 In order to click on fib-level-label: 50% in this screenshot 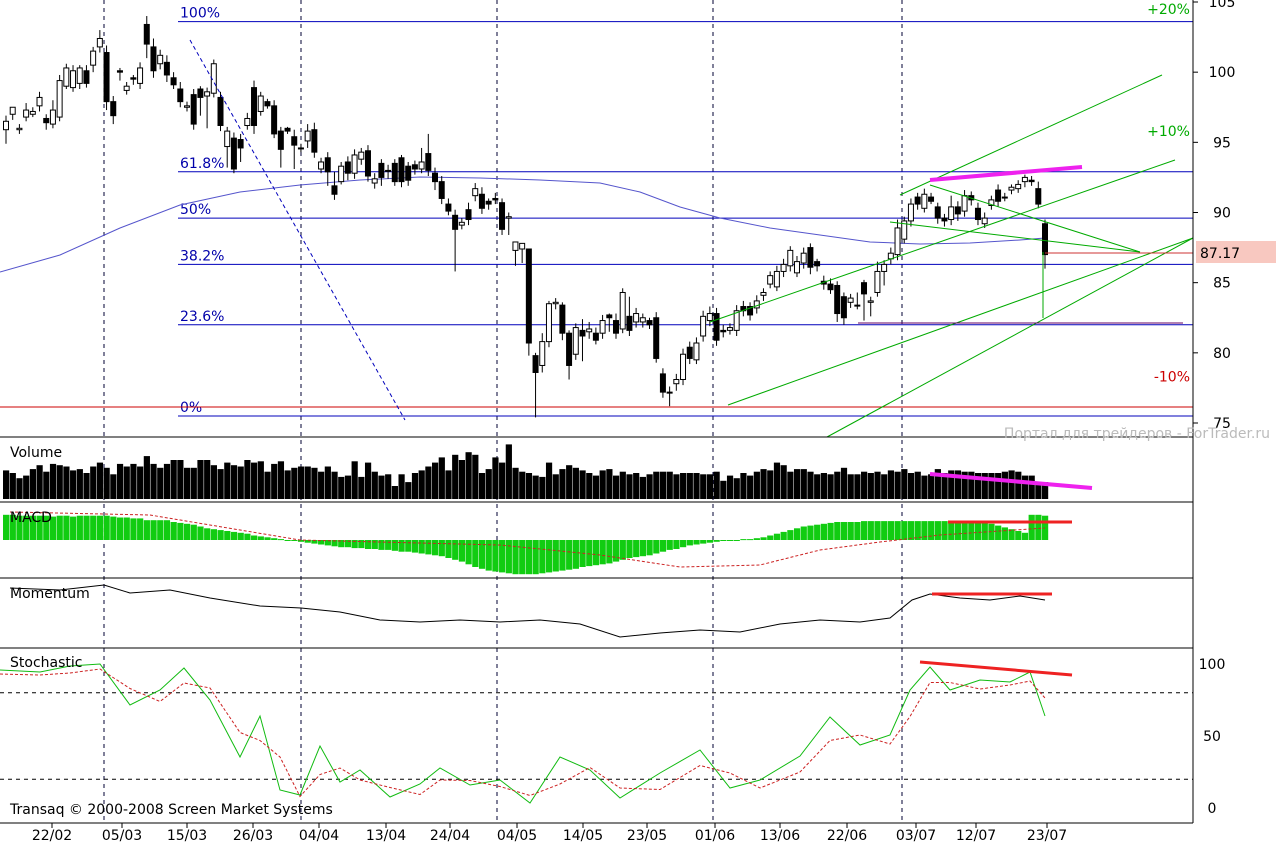, I will do `click(195, 210)`.